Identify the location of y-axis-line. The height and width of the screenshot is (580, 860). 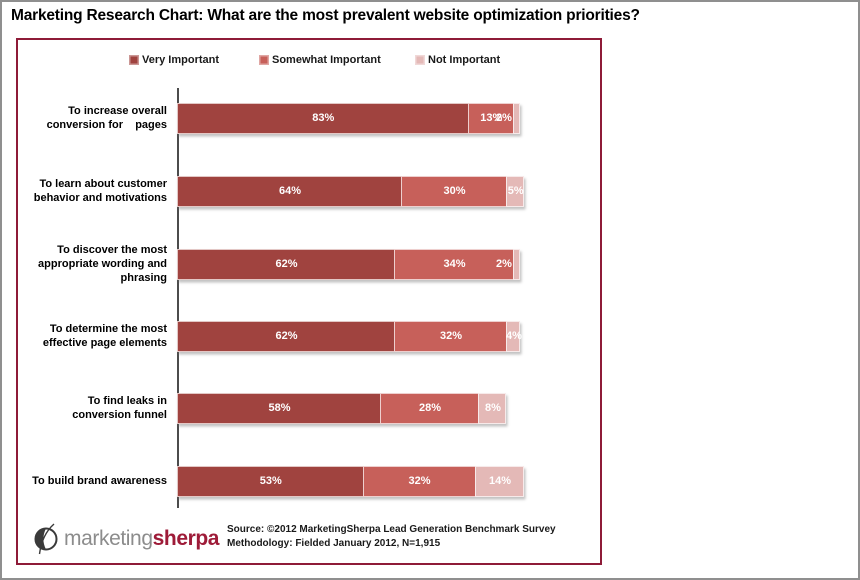
(178, 298).